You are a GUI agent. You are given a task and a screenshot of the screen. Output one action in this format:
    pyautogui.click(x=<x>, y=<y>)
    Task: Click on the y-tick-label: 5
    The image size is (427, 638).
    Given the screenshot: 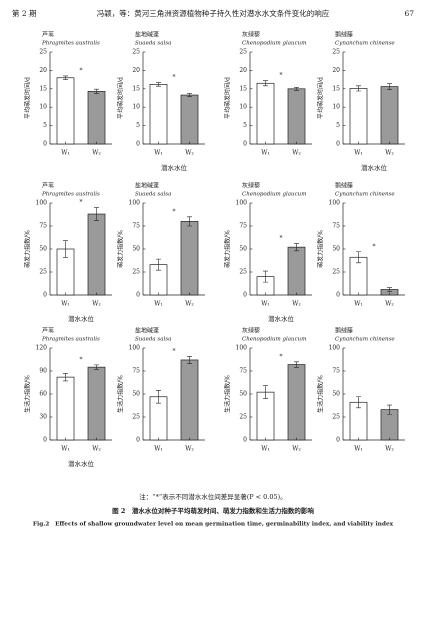 What is the action you would take?
    pyautogui.click(x=138, y=125)
    